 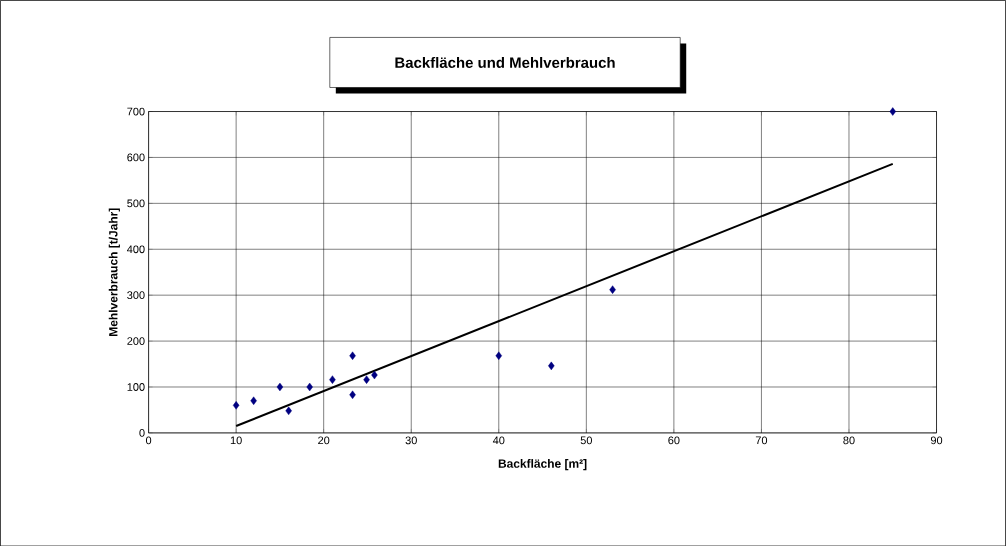 I want to click on y-tick-label: 700, so click(x=136, y=111).